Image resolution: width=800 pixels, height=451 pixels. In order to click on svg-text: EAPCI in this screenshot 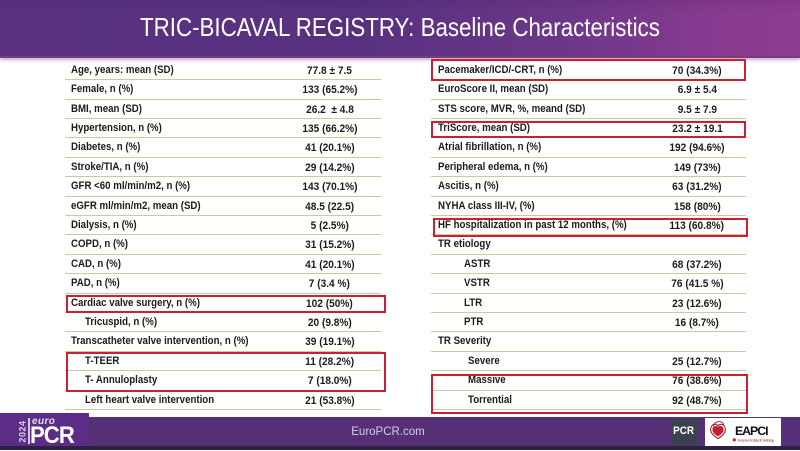, I will do `click(752, 431)`.